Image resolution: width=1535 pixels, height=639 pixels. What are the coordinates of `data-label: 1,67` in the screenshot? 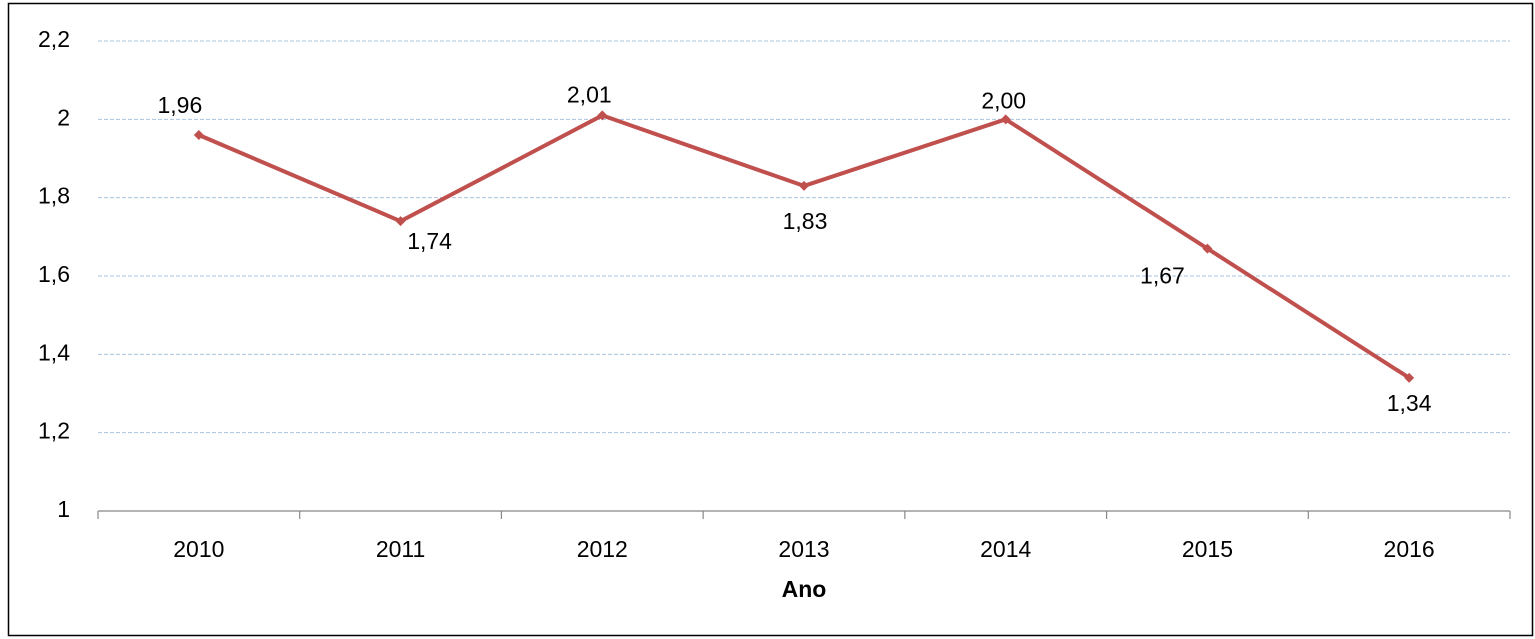 It's located at (1162, 276).